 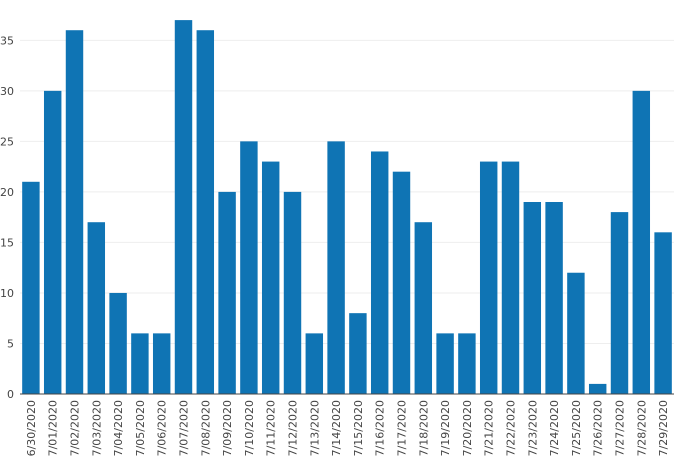 I want to click on bar-7-15-2020, so click(x=358, y=353).